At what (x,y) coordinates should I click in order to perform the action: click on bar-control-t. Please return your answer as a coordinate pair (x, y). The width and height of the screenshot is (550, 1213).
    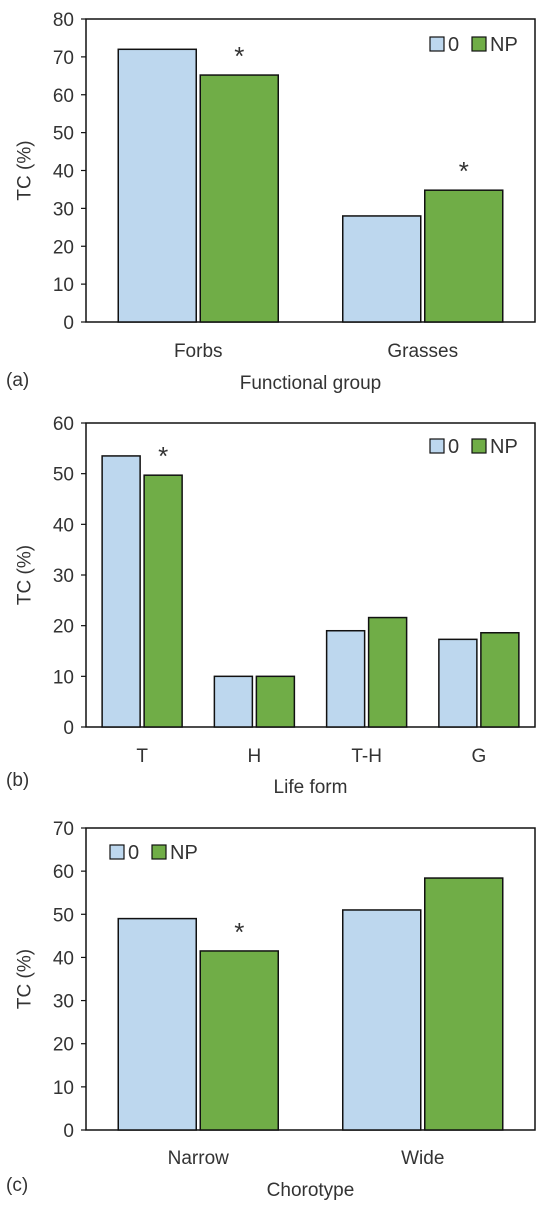
    Looking at the image, I should click on (121, 591).